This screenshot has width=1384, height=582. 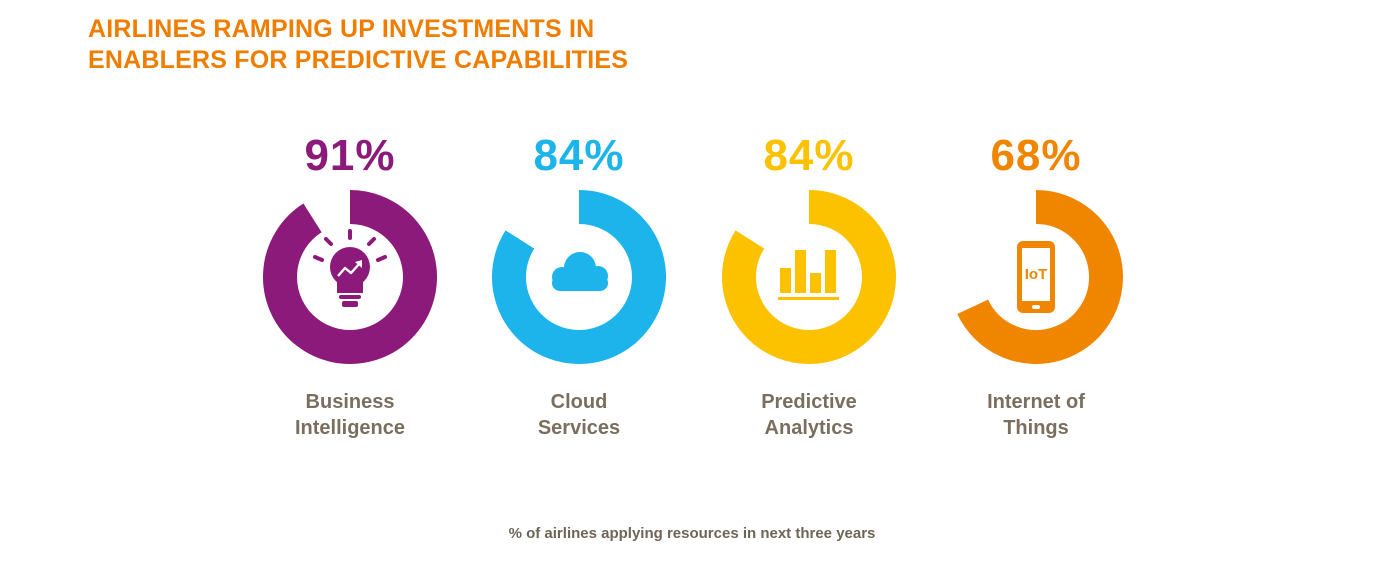 What do you see at coordinates (580, 271) in the screenshot?
I see `cloud-icon` at bounding box center [580, 271].